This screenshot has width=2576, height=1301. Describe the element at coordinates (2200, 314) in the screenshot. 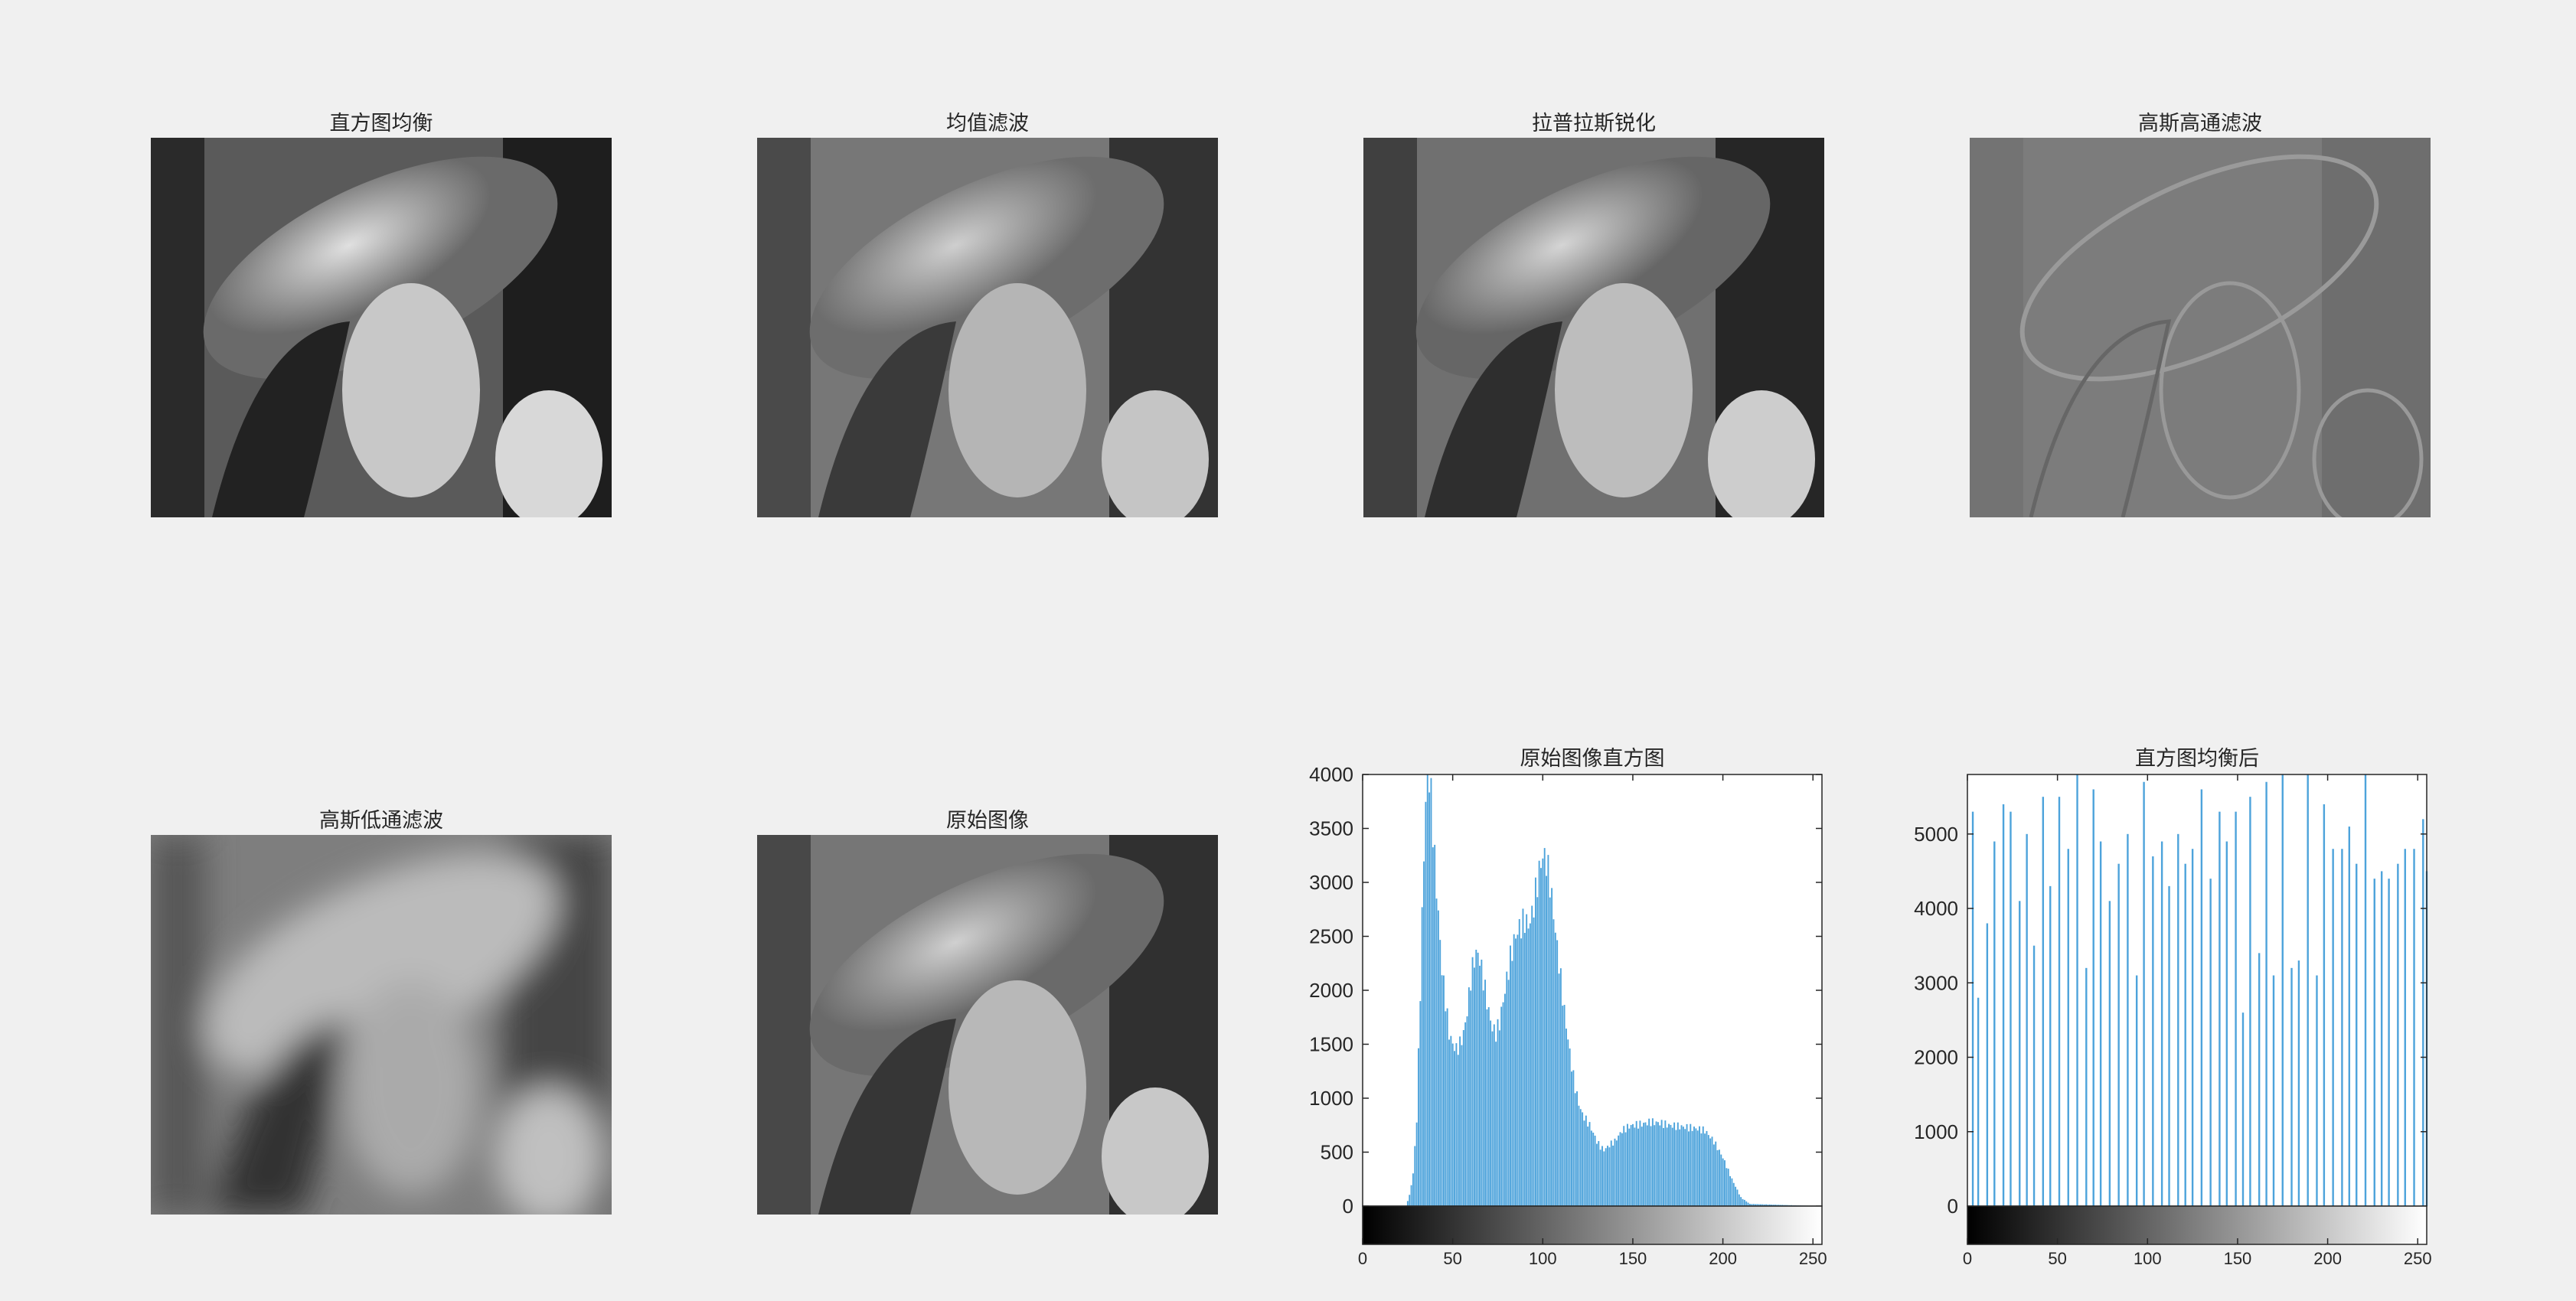

I see `panel-gaussian-highpass: 高斯高通滤波` at that location.